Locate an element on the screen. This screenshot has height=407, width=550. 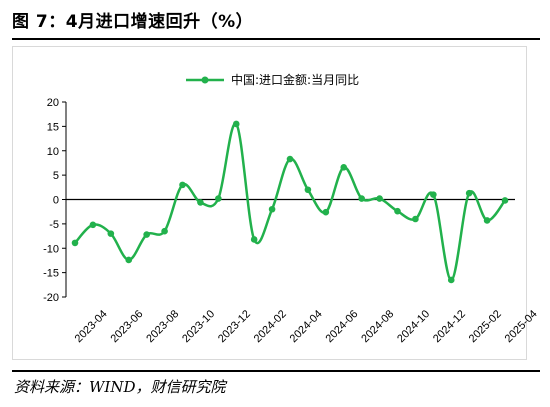
x-tick-label: 2025-04 is located at coordinates (521, 326).